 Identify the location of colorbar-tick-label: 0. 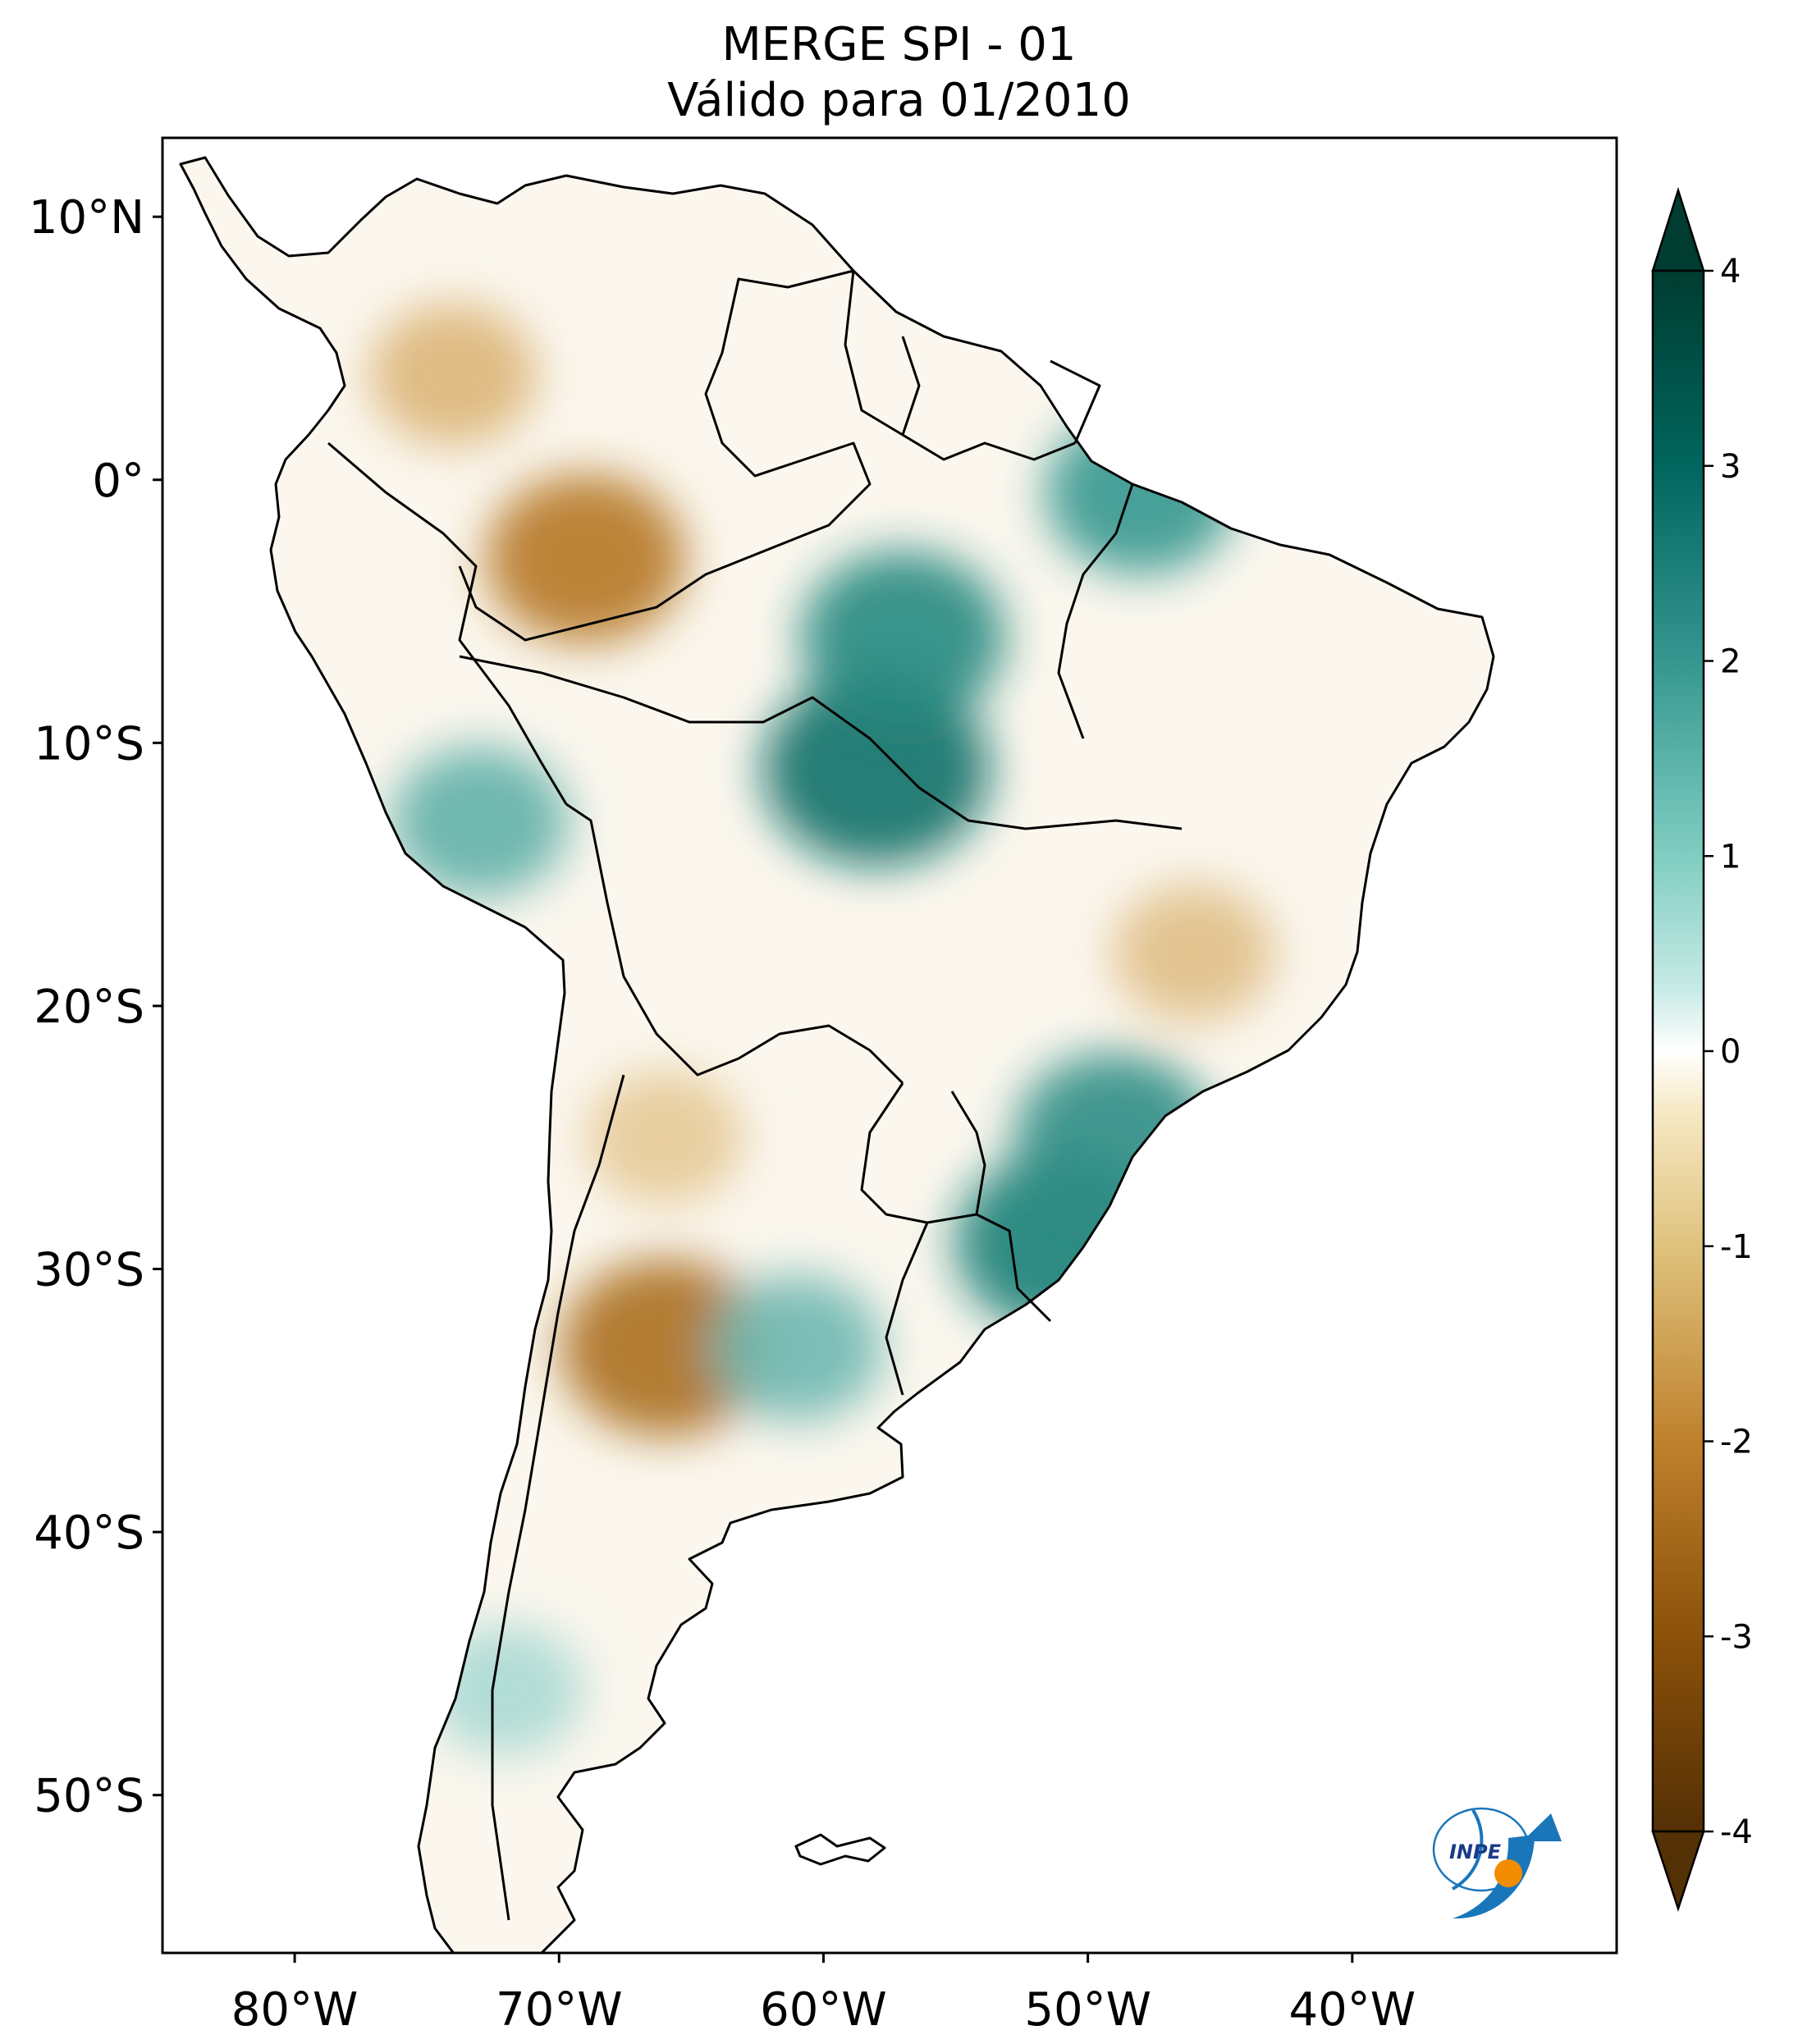
(1730, 1052).